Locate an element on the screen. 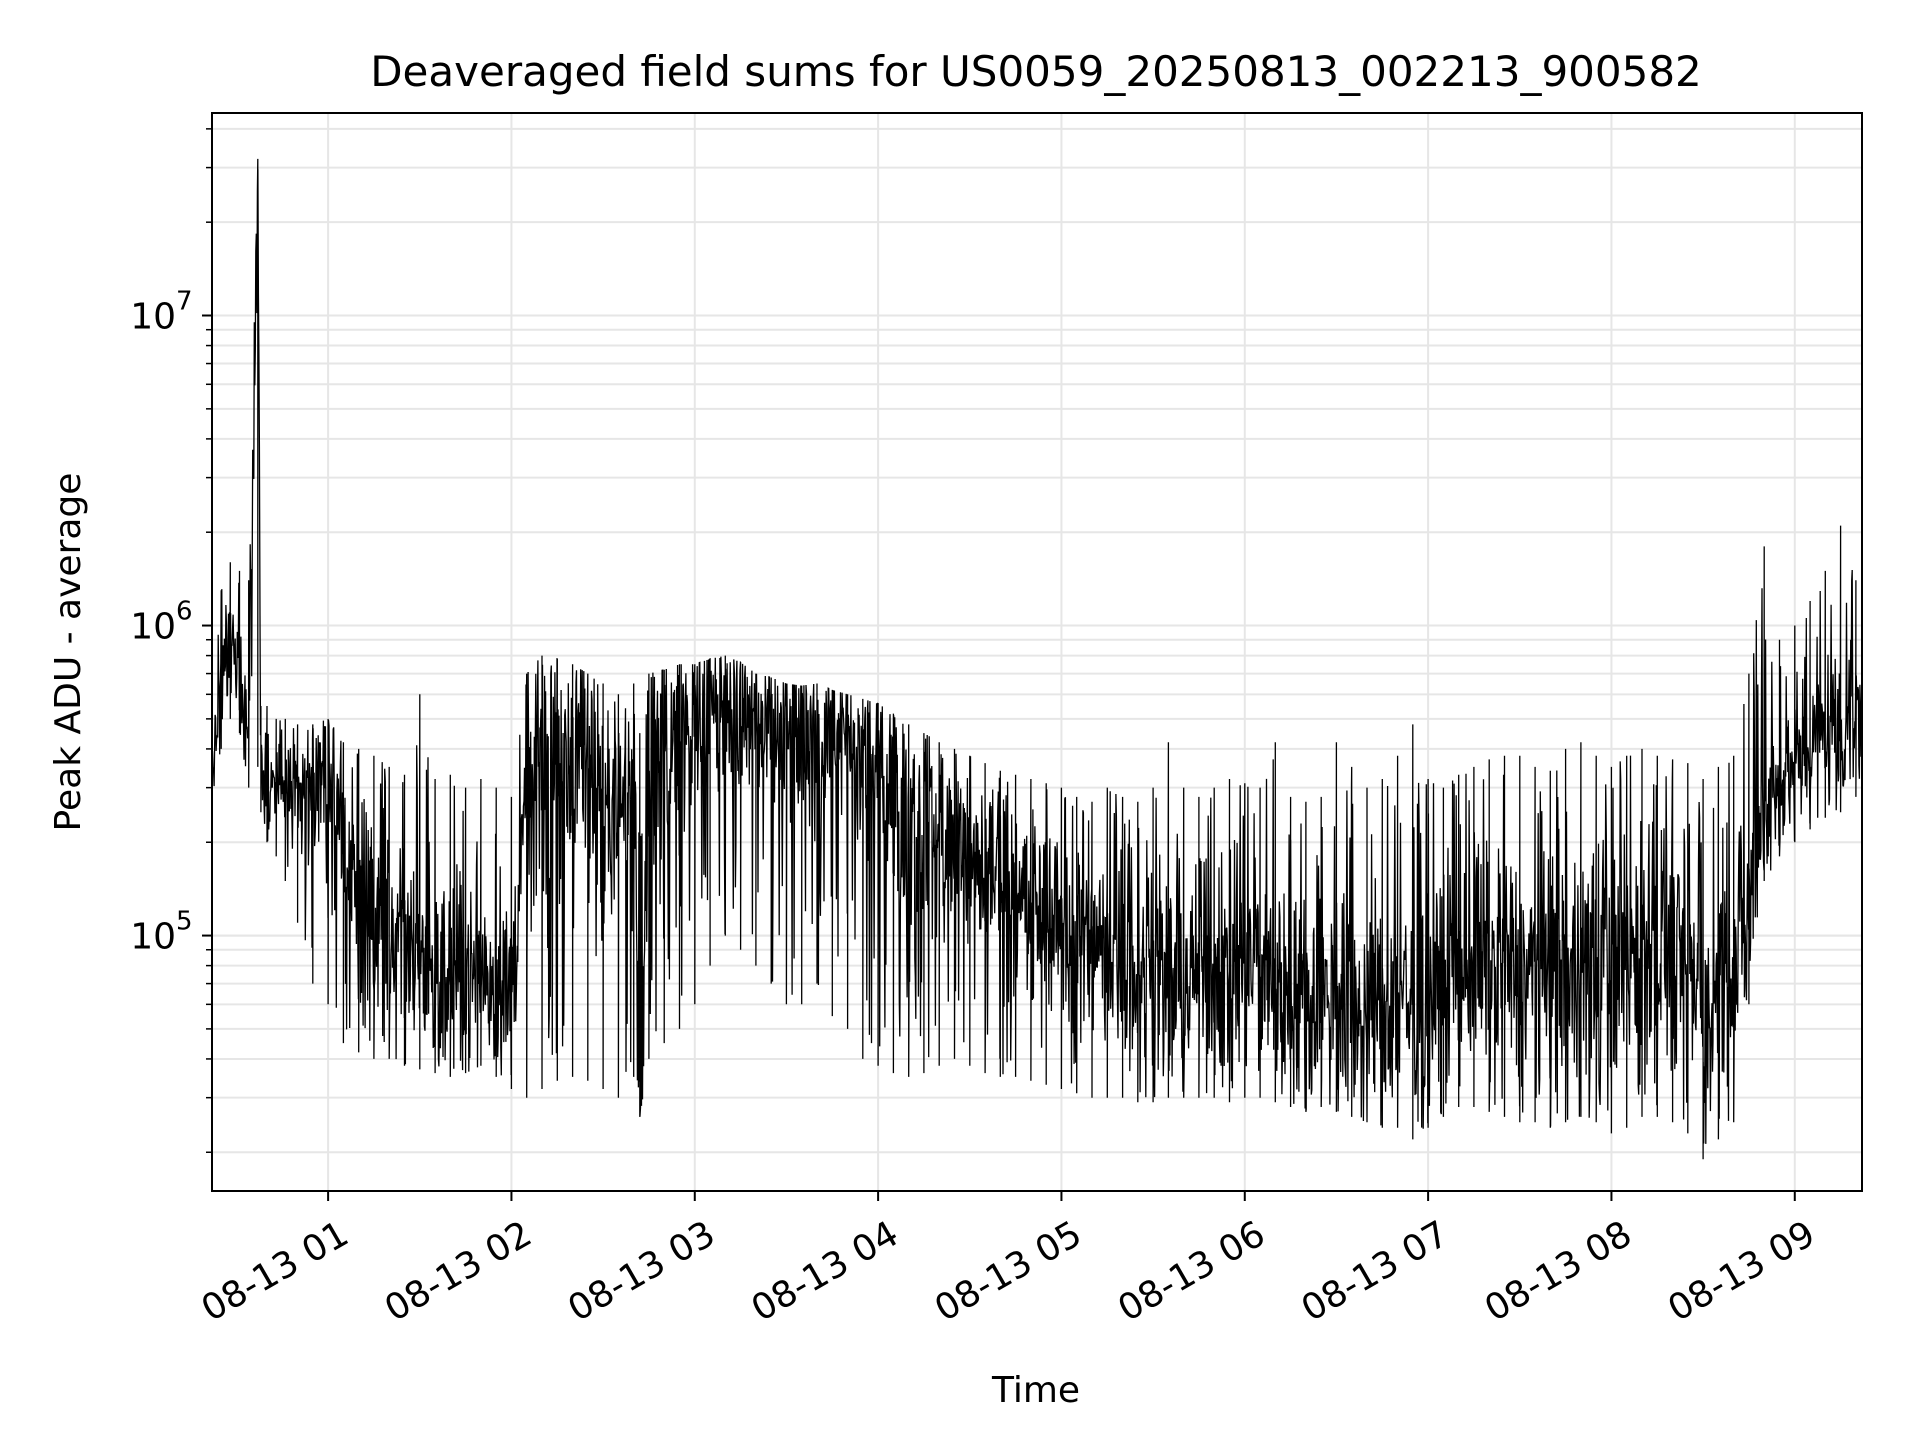 The image size is (1920, 1440). y-tick-exponent: 7 is located at coordinates (184, 302).